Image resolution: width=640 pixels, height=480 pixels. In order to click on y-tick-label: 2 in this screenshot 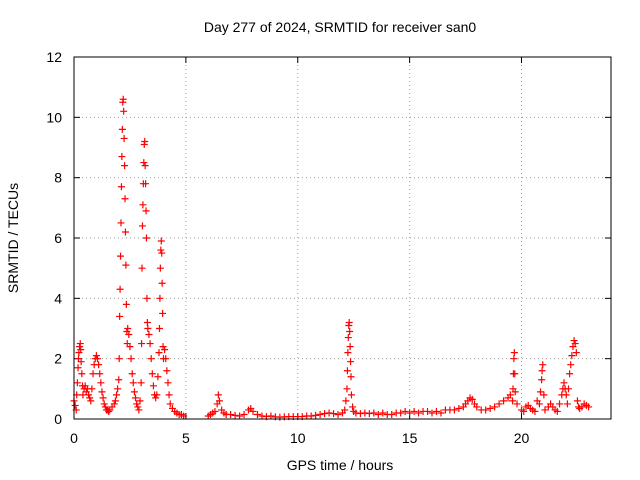, I will do `click(58, 359)`.